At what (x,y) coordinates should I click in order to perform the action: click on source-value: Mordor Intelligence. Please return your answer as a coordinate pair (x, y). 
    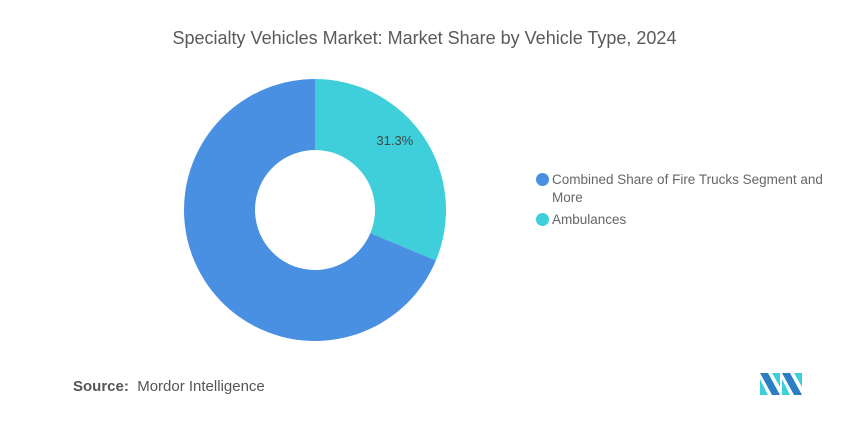
    Looking at the image, I should click on (201, 386).